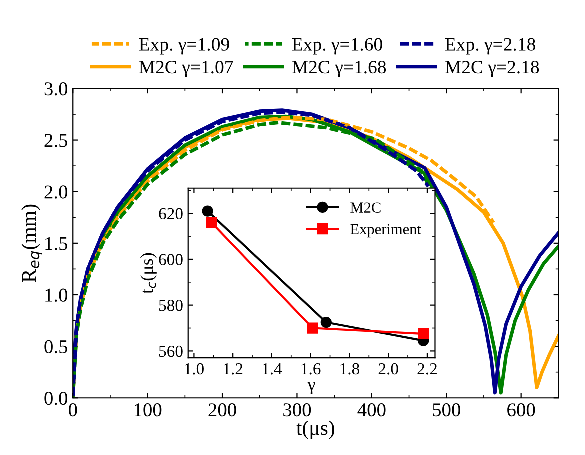  I want to click on y-tick-label: 580, so click(171, 306).